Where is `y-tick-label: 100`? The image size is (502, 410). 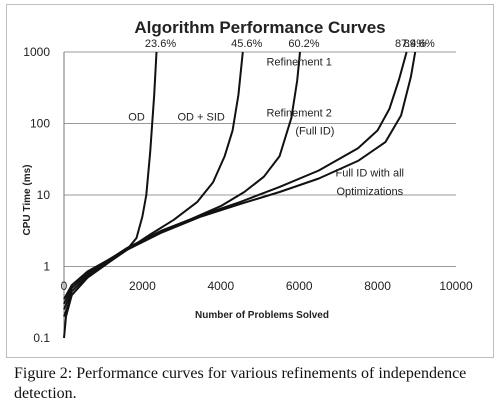
y-tick-label: 100 is located at coordinates (40, 124).